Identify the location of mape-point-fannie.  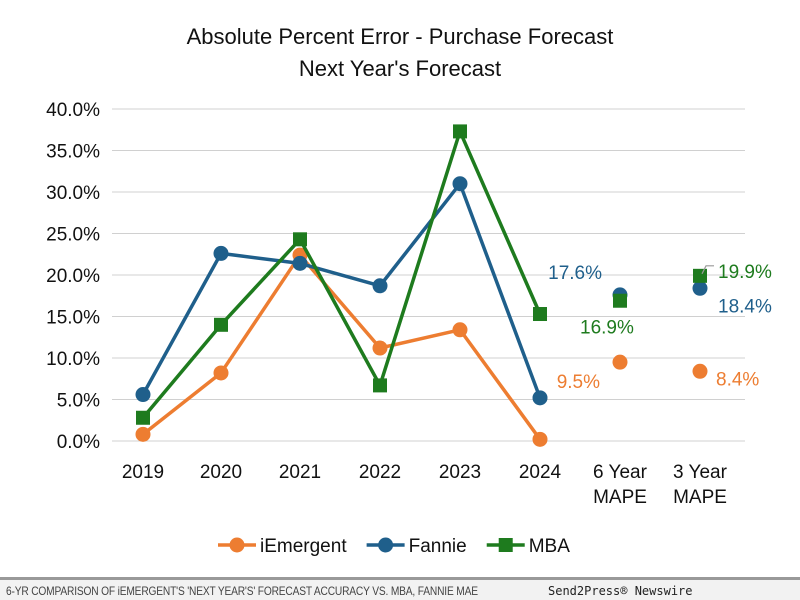
(700, 288).